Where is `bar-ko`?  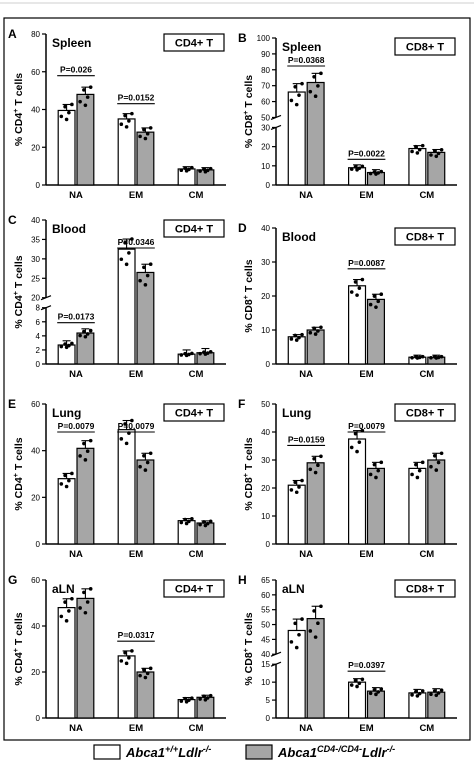 bar-ko is located at coordinates (85, 139).